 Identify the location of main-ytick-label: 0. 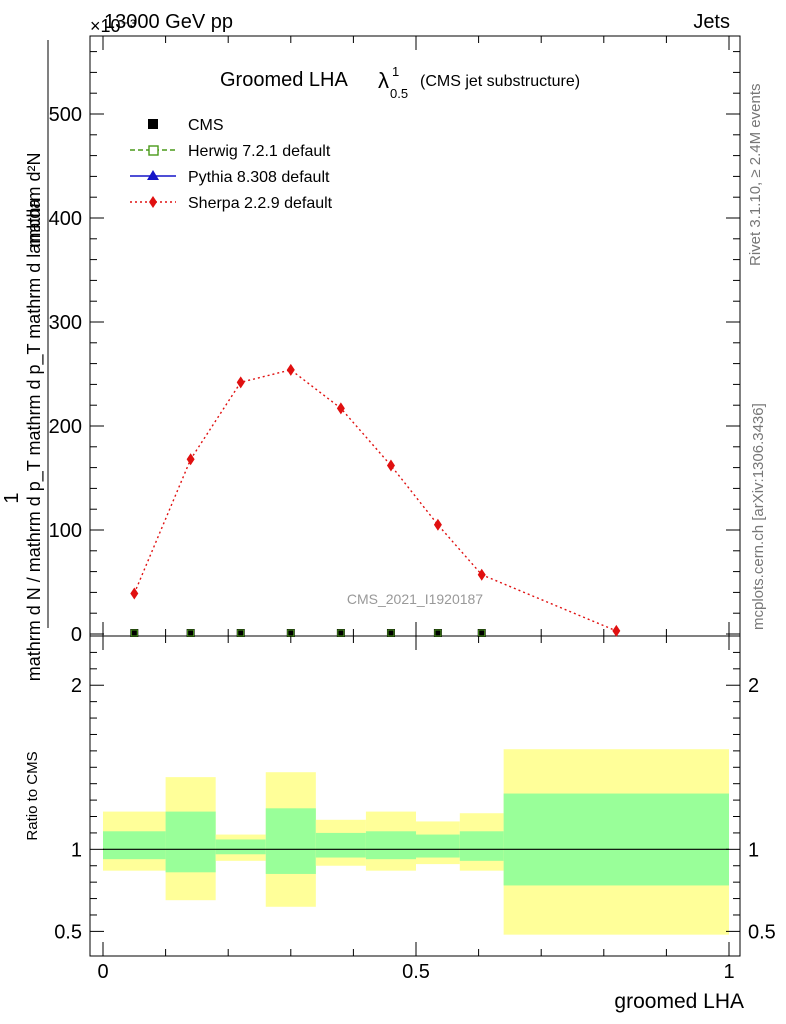
(76, 635).